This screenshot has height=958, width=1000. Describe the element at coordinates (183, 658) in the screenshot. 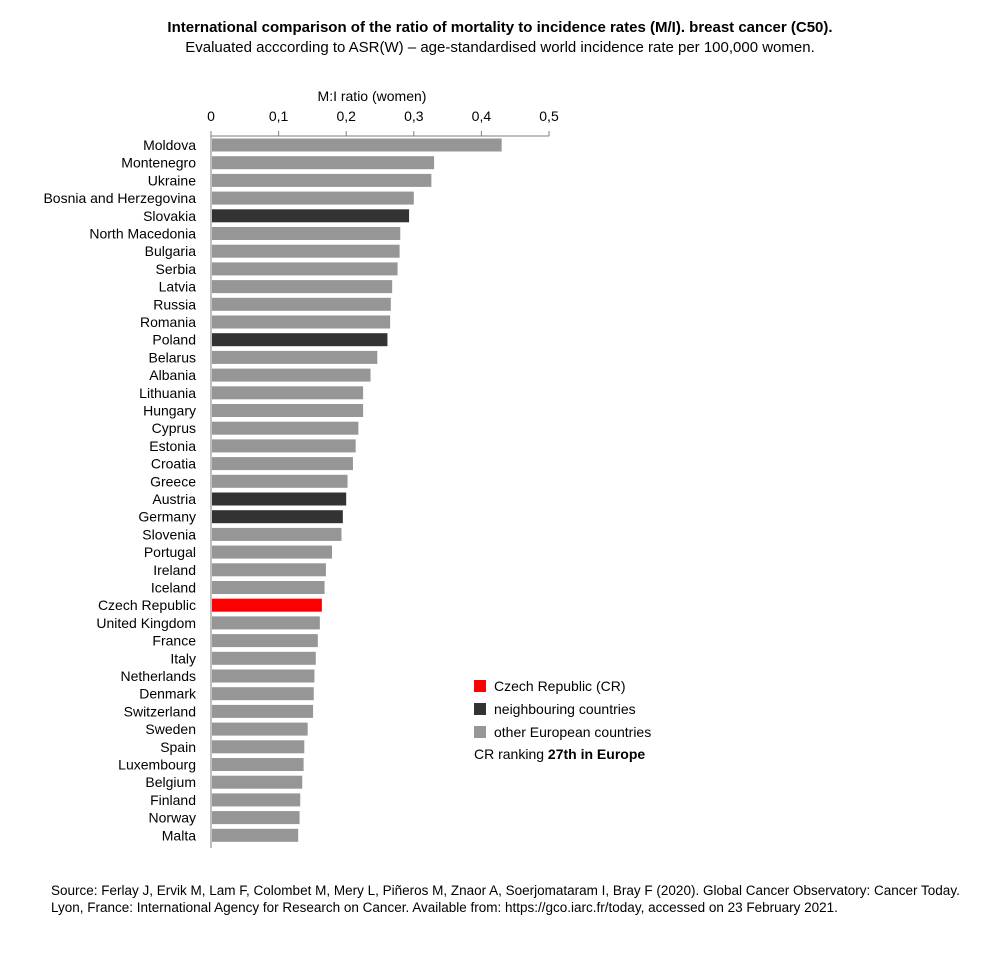

I see `category-label: Italy` at that location.